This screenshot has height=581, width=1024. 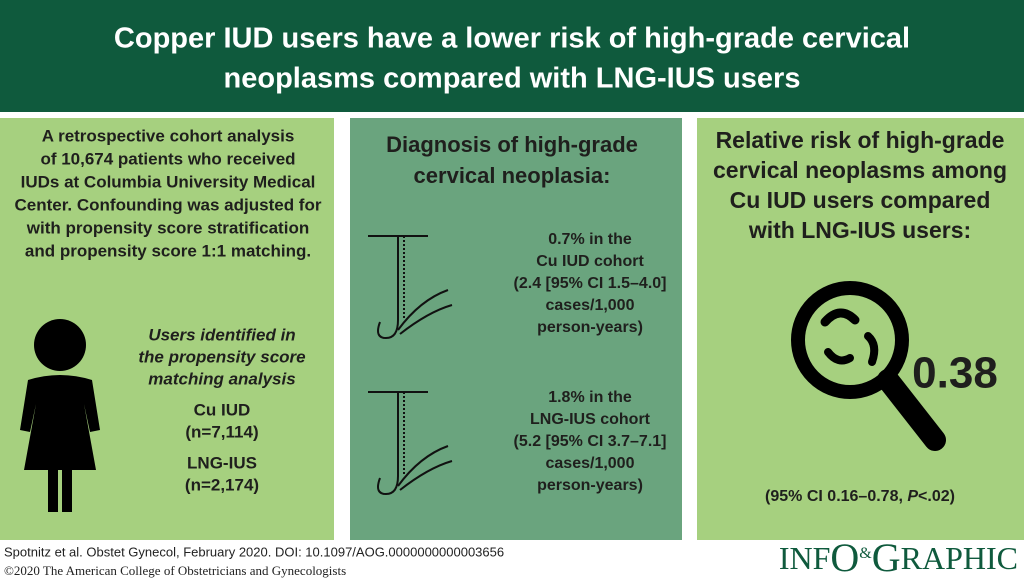 What do you see at coordinates (512, 175) in the screenshot?
I see `middle-title: cervical neoplasia:` at bounding box center [512, 175].